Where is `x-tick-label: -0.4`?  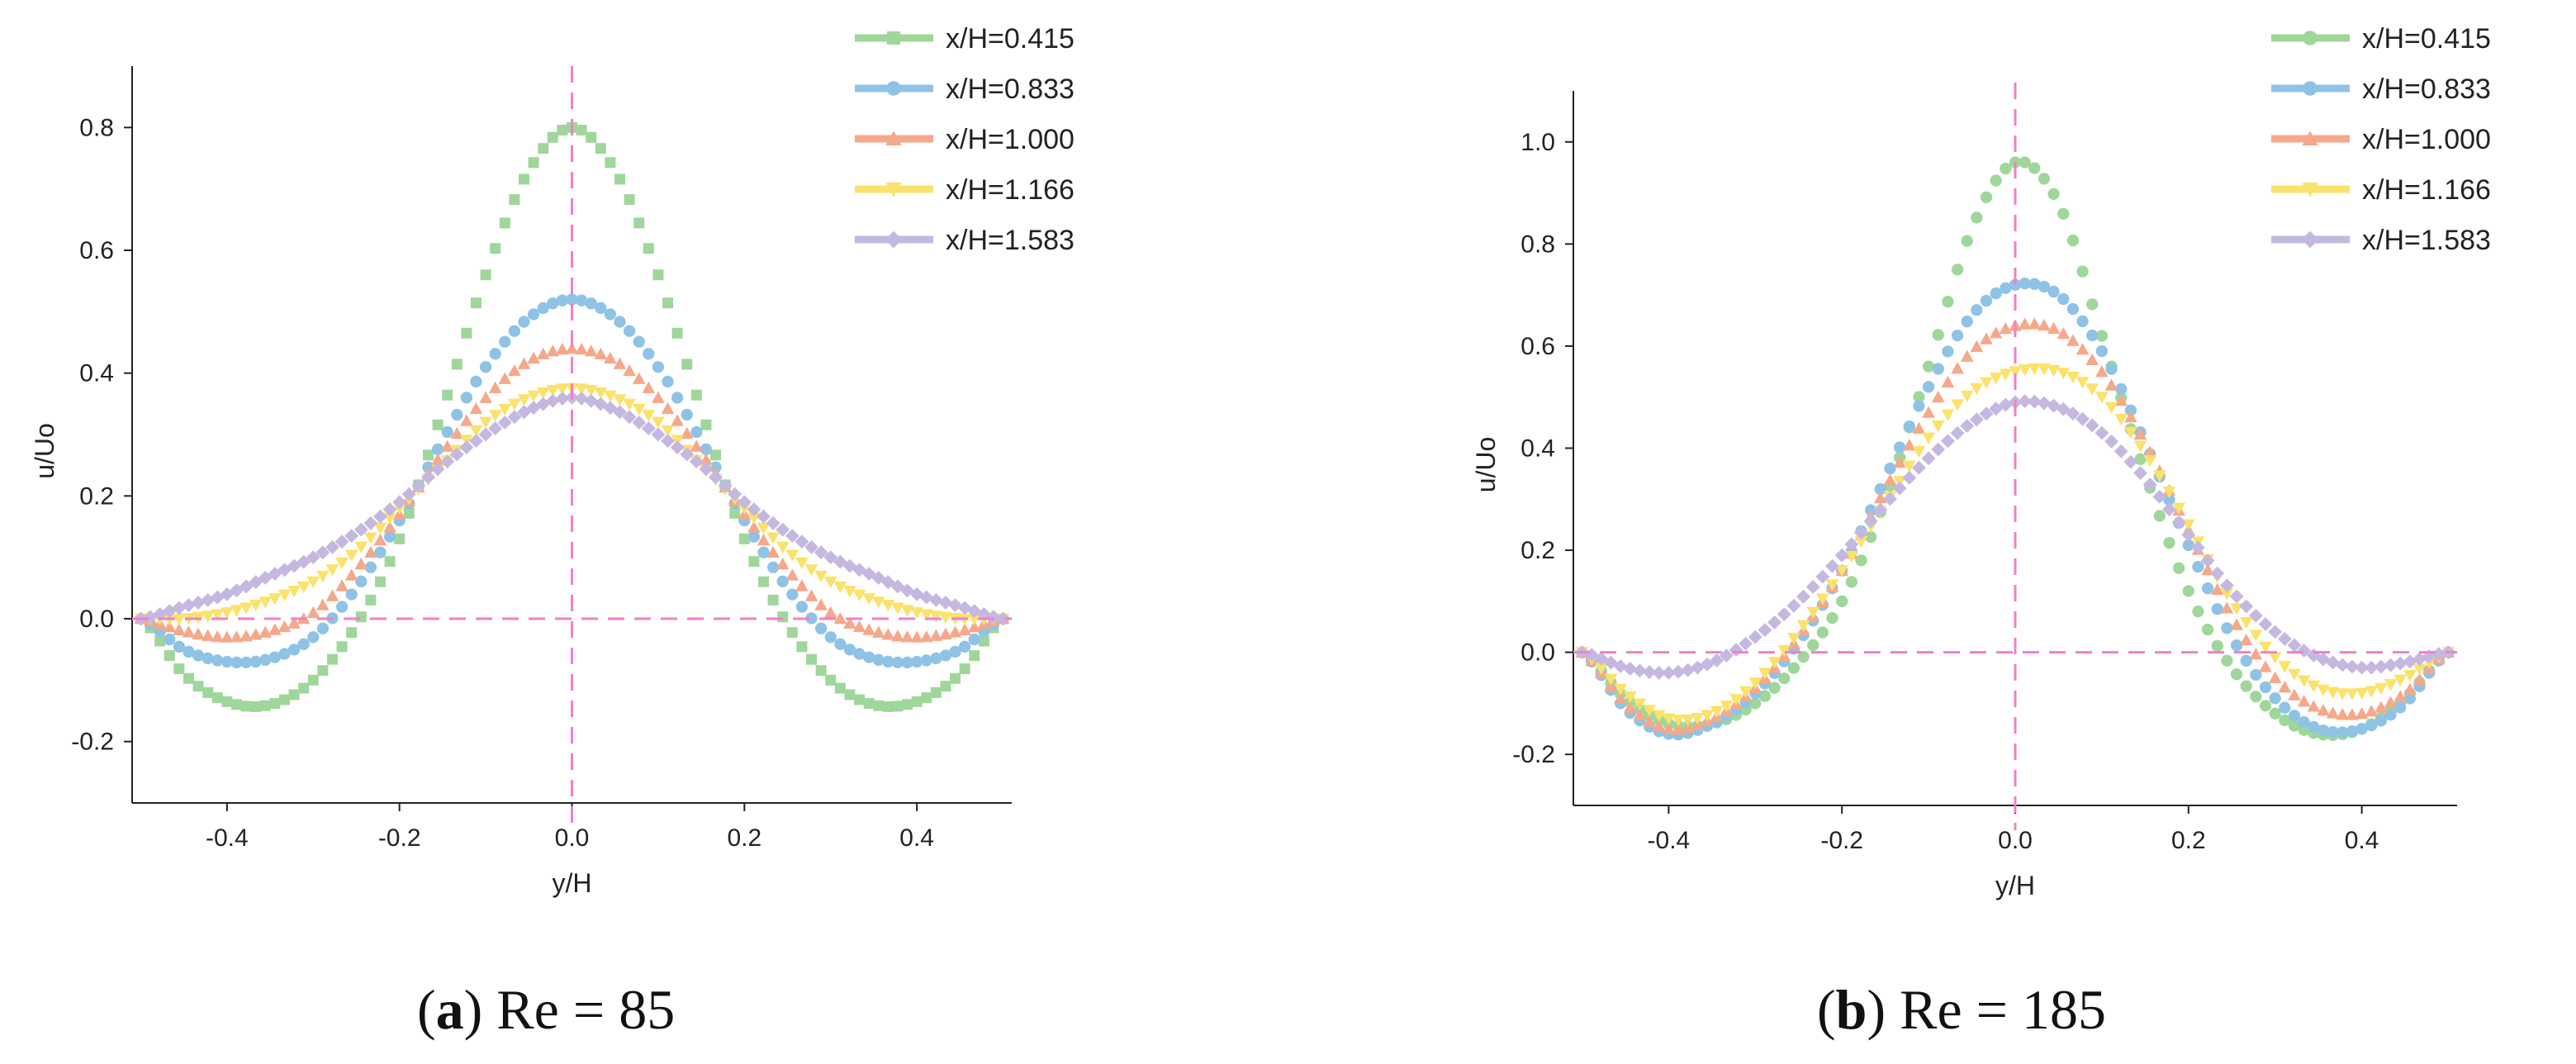 x-tick-label: -0.4 is located at coordinates (227, 838).